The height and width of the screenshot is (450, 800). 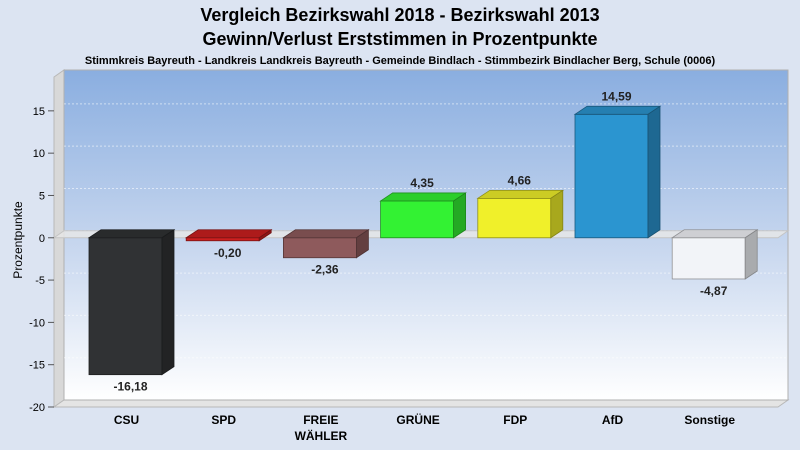 I want to click on x-tick-label-line2: WÄHLER, so click(x=321, y=435).